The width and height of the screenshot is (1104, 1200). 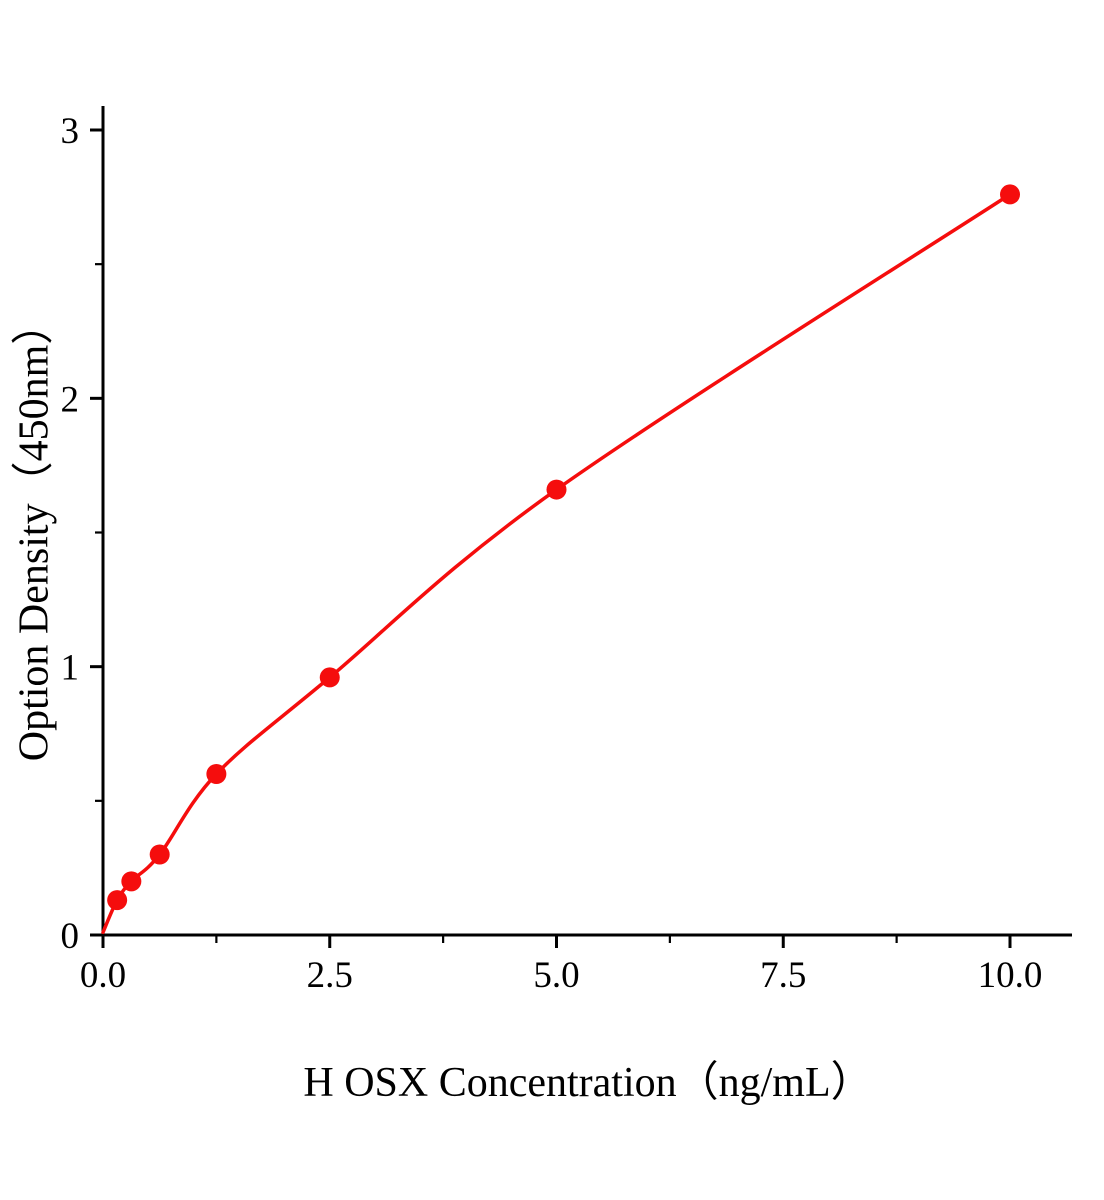 I want to click on x-tick-label: 5.0, so click(x=556, y=975).